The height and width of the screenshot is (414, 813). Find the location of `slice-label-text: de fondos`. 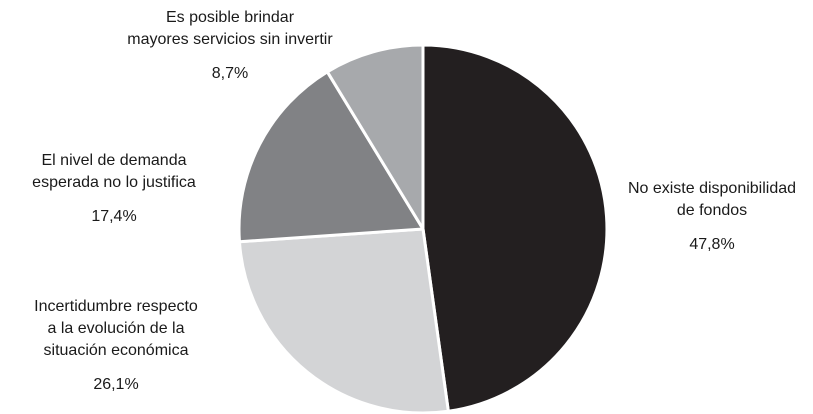

slice-label-text: de fondos is located at coordinates (712, 210).